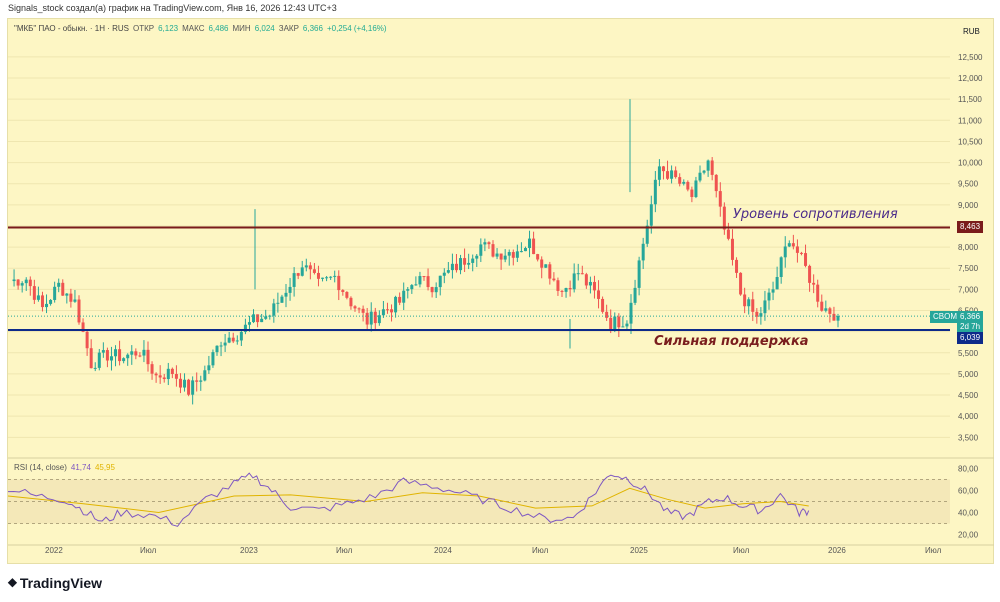  Describe the element at coordinates (408, 499) in the screenshot. I see `rsi-line` at that location.